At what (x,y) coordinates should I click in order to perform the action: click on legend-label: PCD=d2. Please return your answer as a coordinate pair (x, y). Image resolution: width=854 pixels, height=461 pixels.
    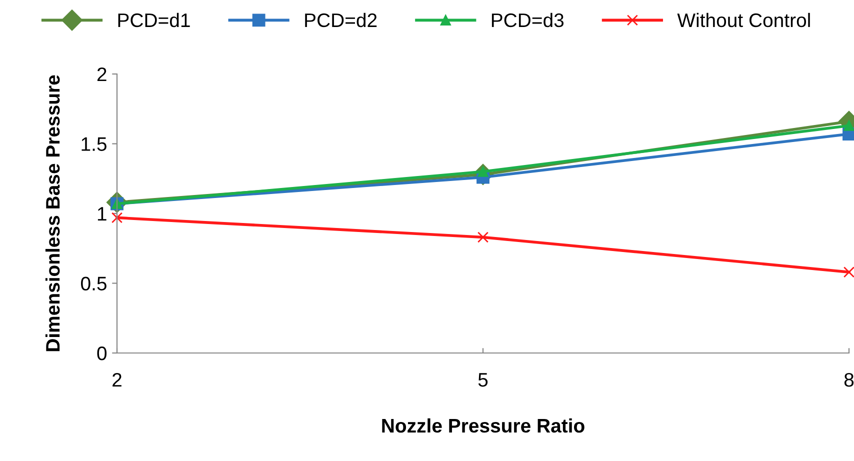
    Looking at the image, I should click on (341, 20).